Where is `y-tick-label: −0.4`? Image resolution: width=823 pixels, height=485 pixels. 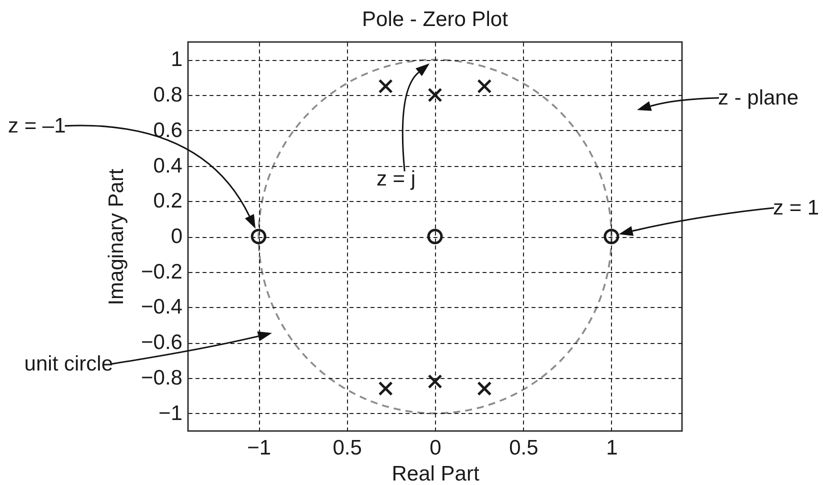 y-tick-label: −0.4 is located at coordinates (162, 307).